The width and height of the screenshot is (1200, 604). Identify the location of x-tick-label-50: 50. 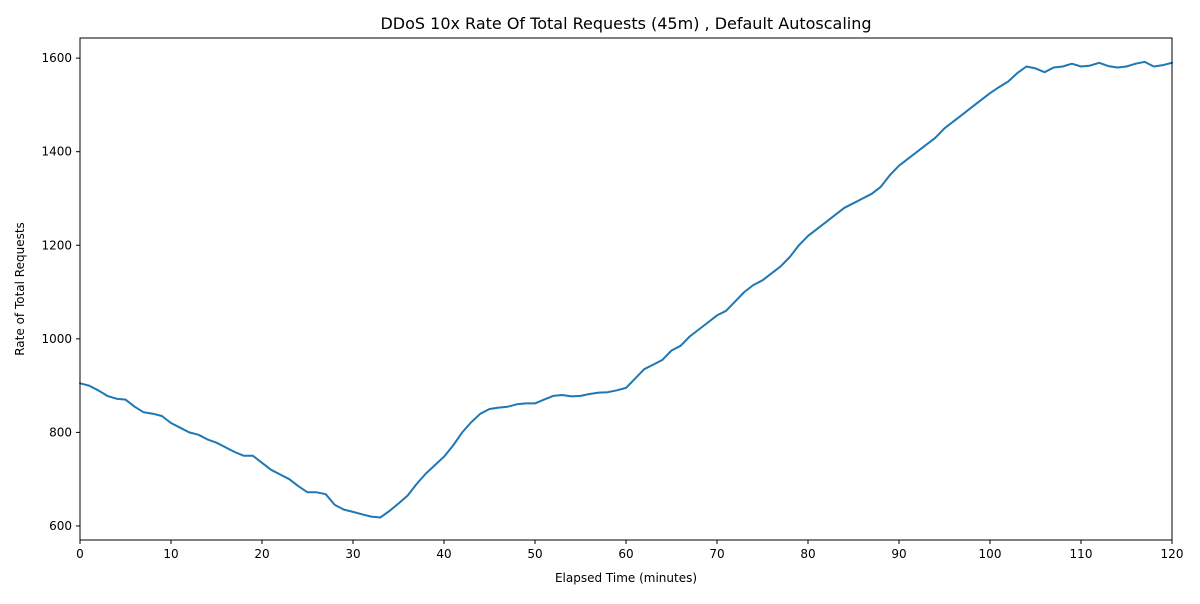
(534, 554).